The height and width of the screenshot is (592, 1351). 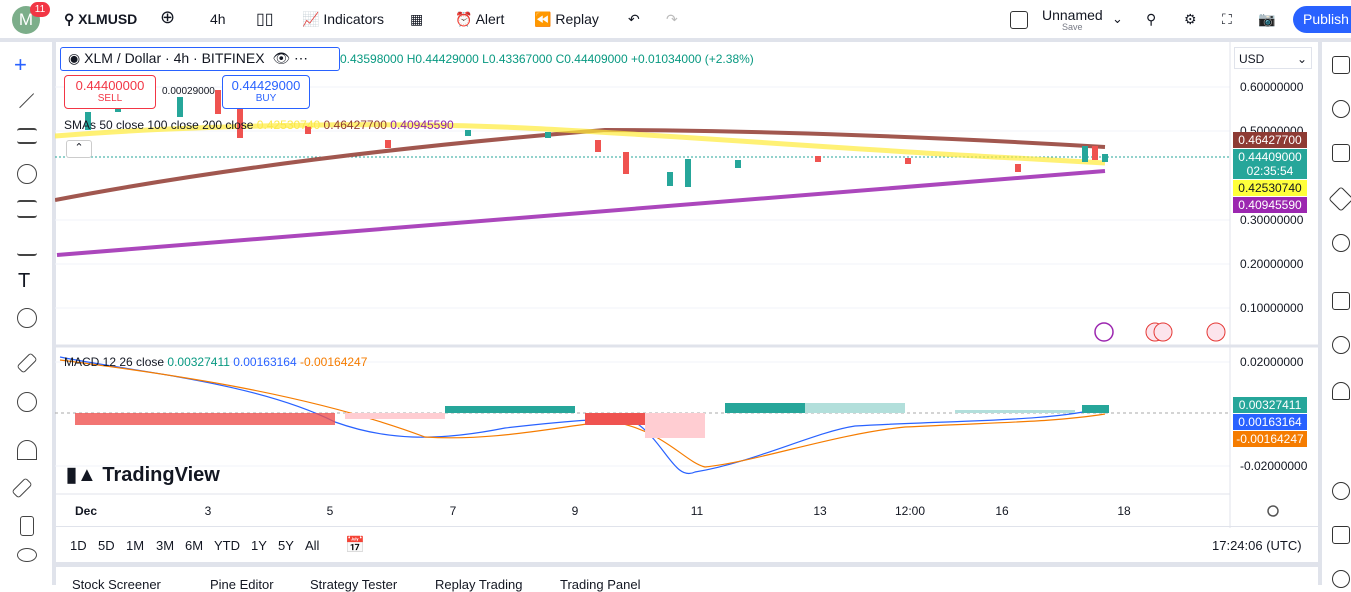 What do you see at coordinates (1002, 511) in the screenshot?
I see `time-label: 16` at bounding box center [1002, 511].